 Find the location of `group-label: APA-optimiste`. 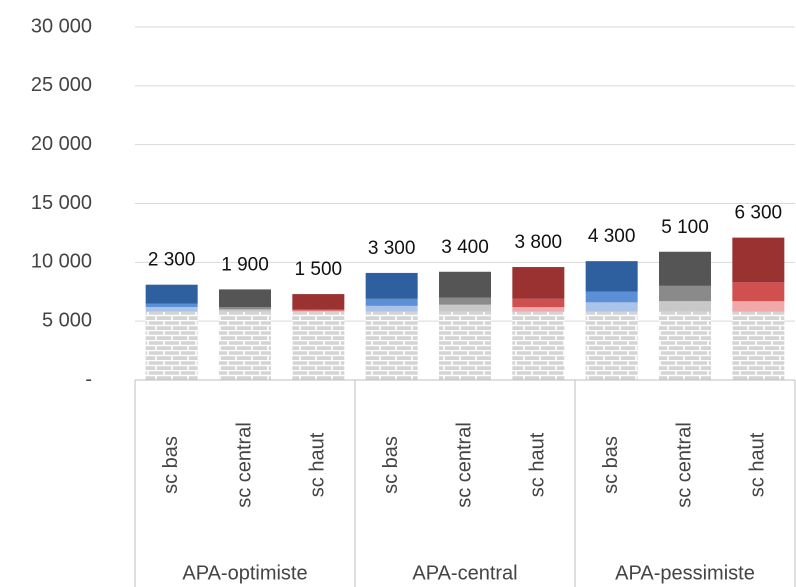

group-label: APA-optimiste is located at coordinates (244, 573).